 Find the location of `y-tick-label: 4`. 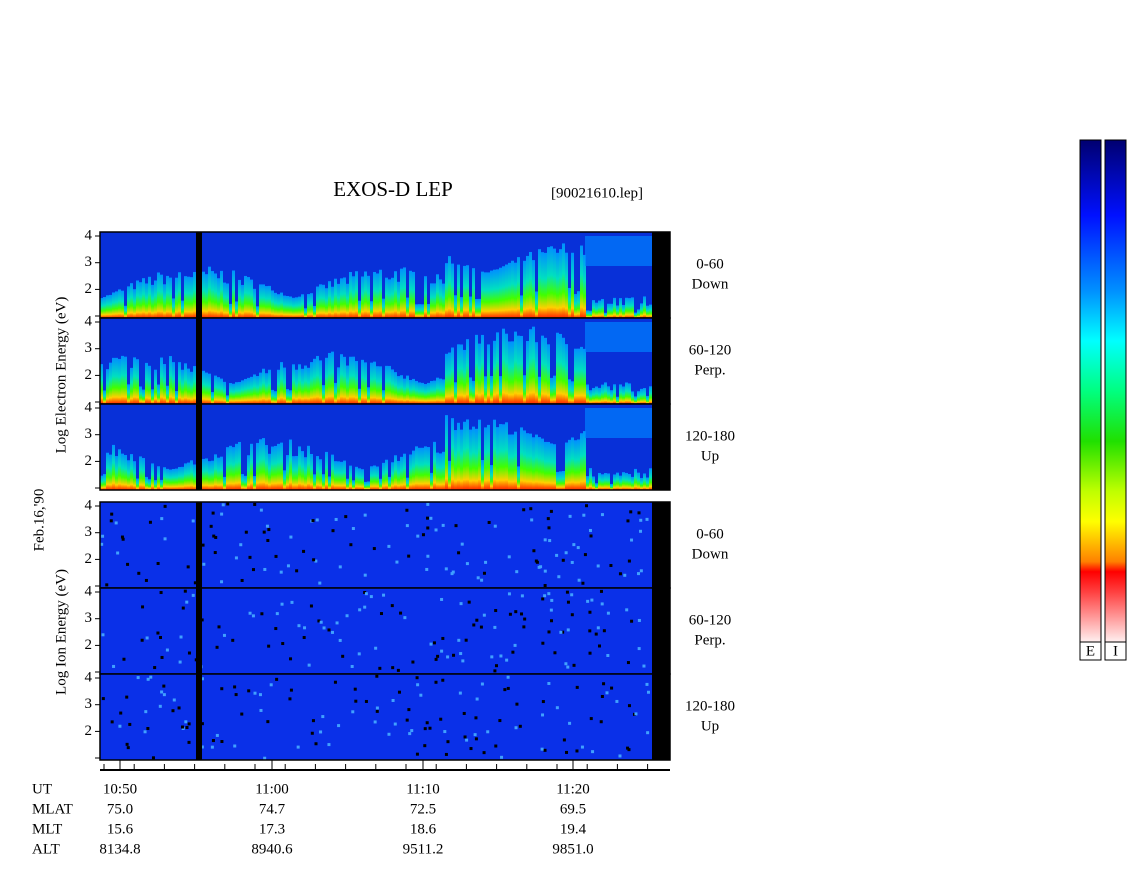

y-tick-label: 4 is located at coordinates (89, 505).